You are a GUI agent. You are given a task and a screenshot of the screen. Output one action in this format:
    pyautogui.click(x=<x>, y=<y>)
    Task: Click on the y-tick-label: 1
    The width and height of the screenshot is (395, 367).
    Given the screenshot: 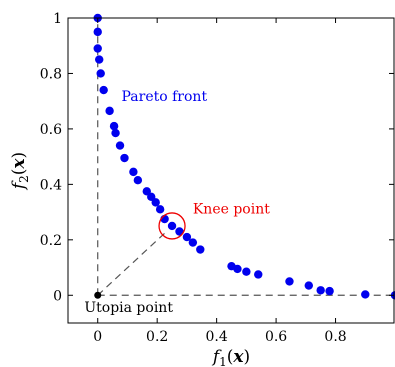 What is the action you would take?
    pyautogui.click(x=57, y=19)
    